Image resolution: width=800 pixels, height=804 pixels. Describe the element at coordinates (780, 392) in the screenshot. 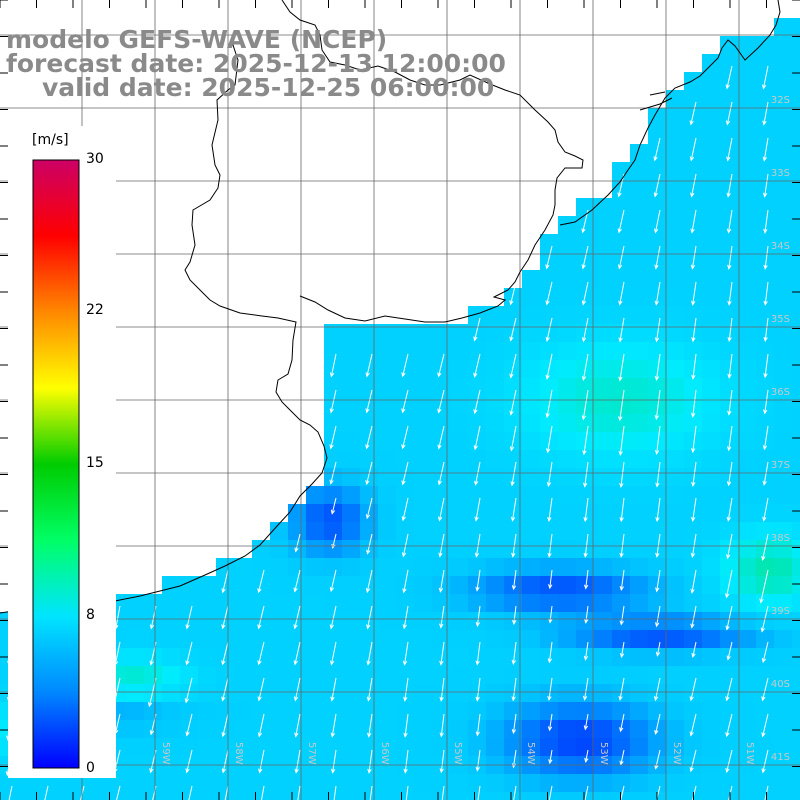

I see `lat-label: 36S` at that location.